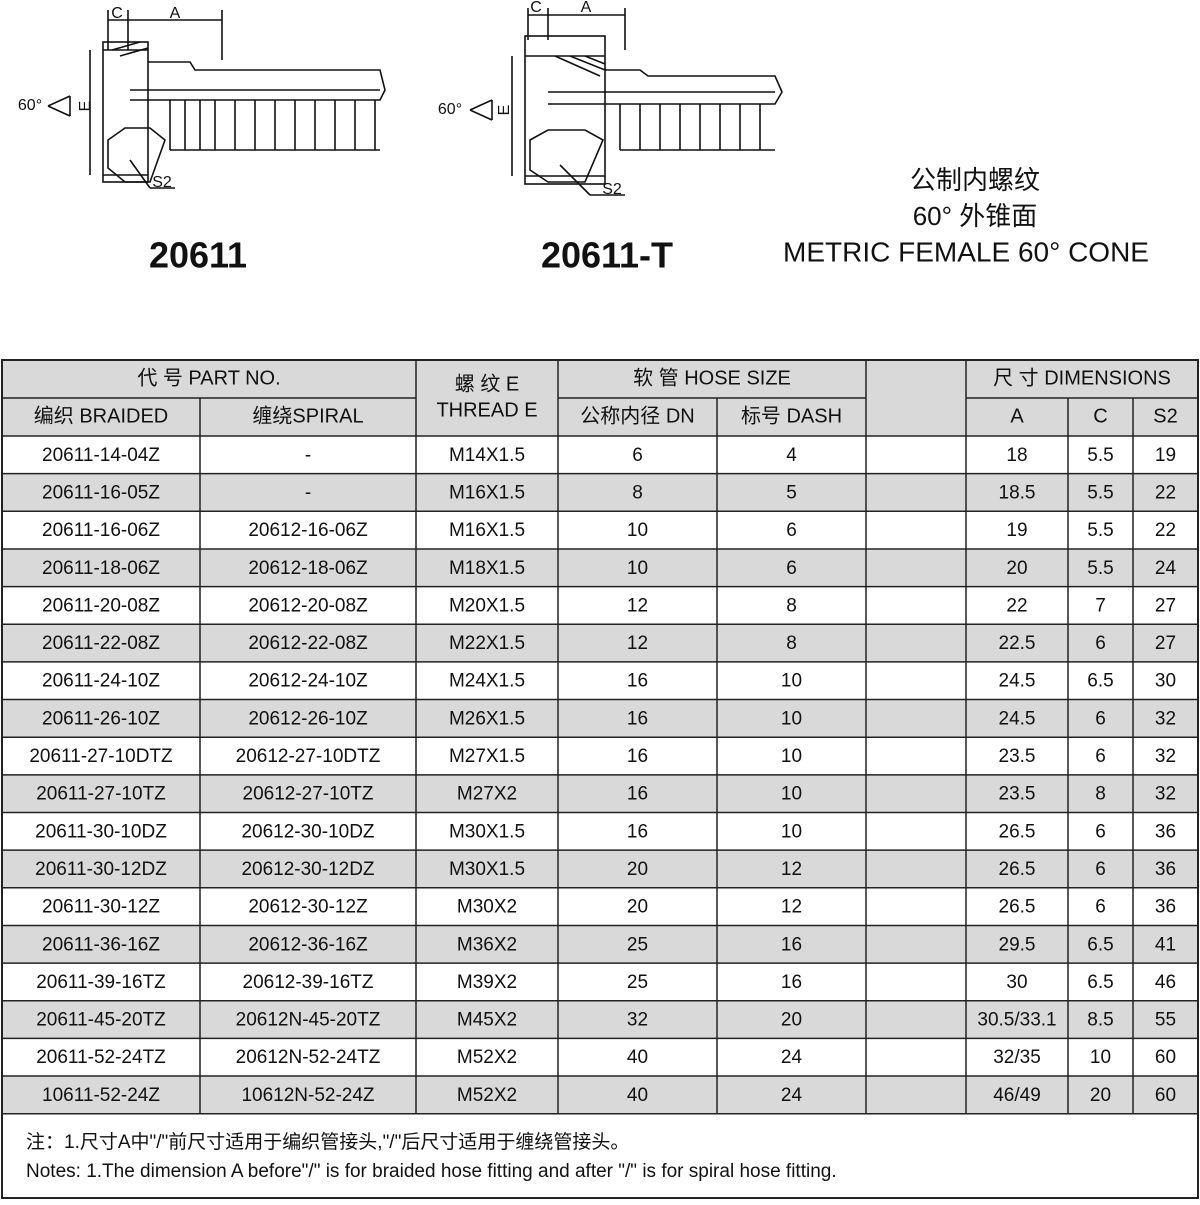  Describe the element at coordinates (101, 869) in the screenshot. I see `cell: 20611-30-12DZ` at that location.